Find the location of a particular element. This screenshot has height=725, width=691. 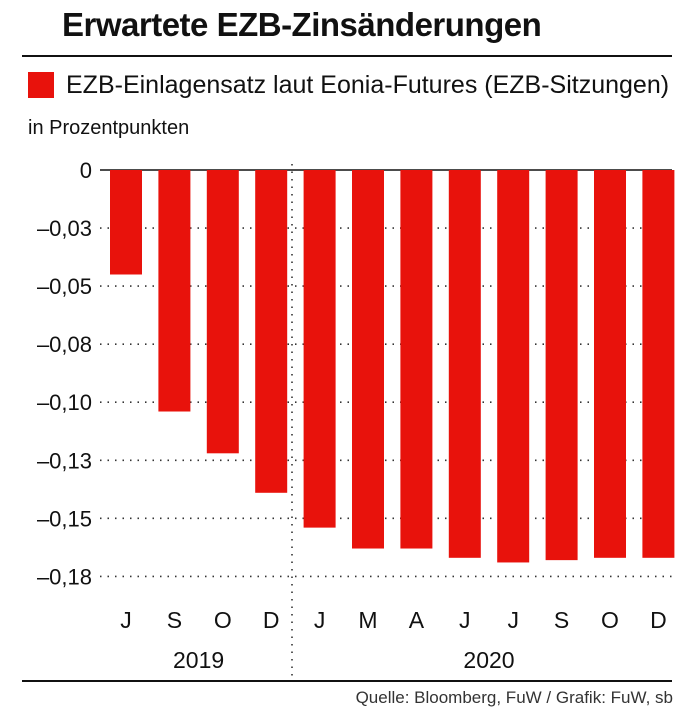

title-rule is located at coordinates (347, 56).